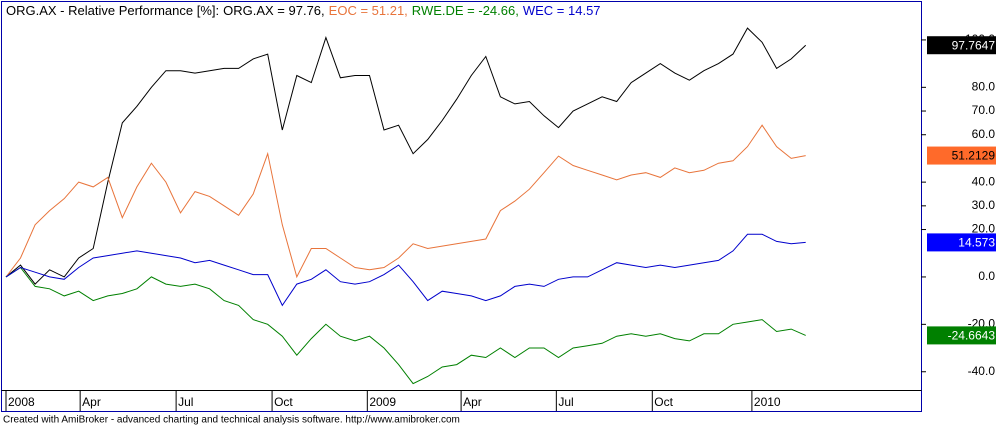  Describe the element at coordinates (984, 110) in the screenshot. I see `y-tick-label: 70.0` at that location.